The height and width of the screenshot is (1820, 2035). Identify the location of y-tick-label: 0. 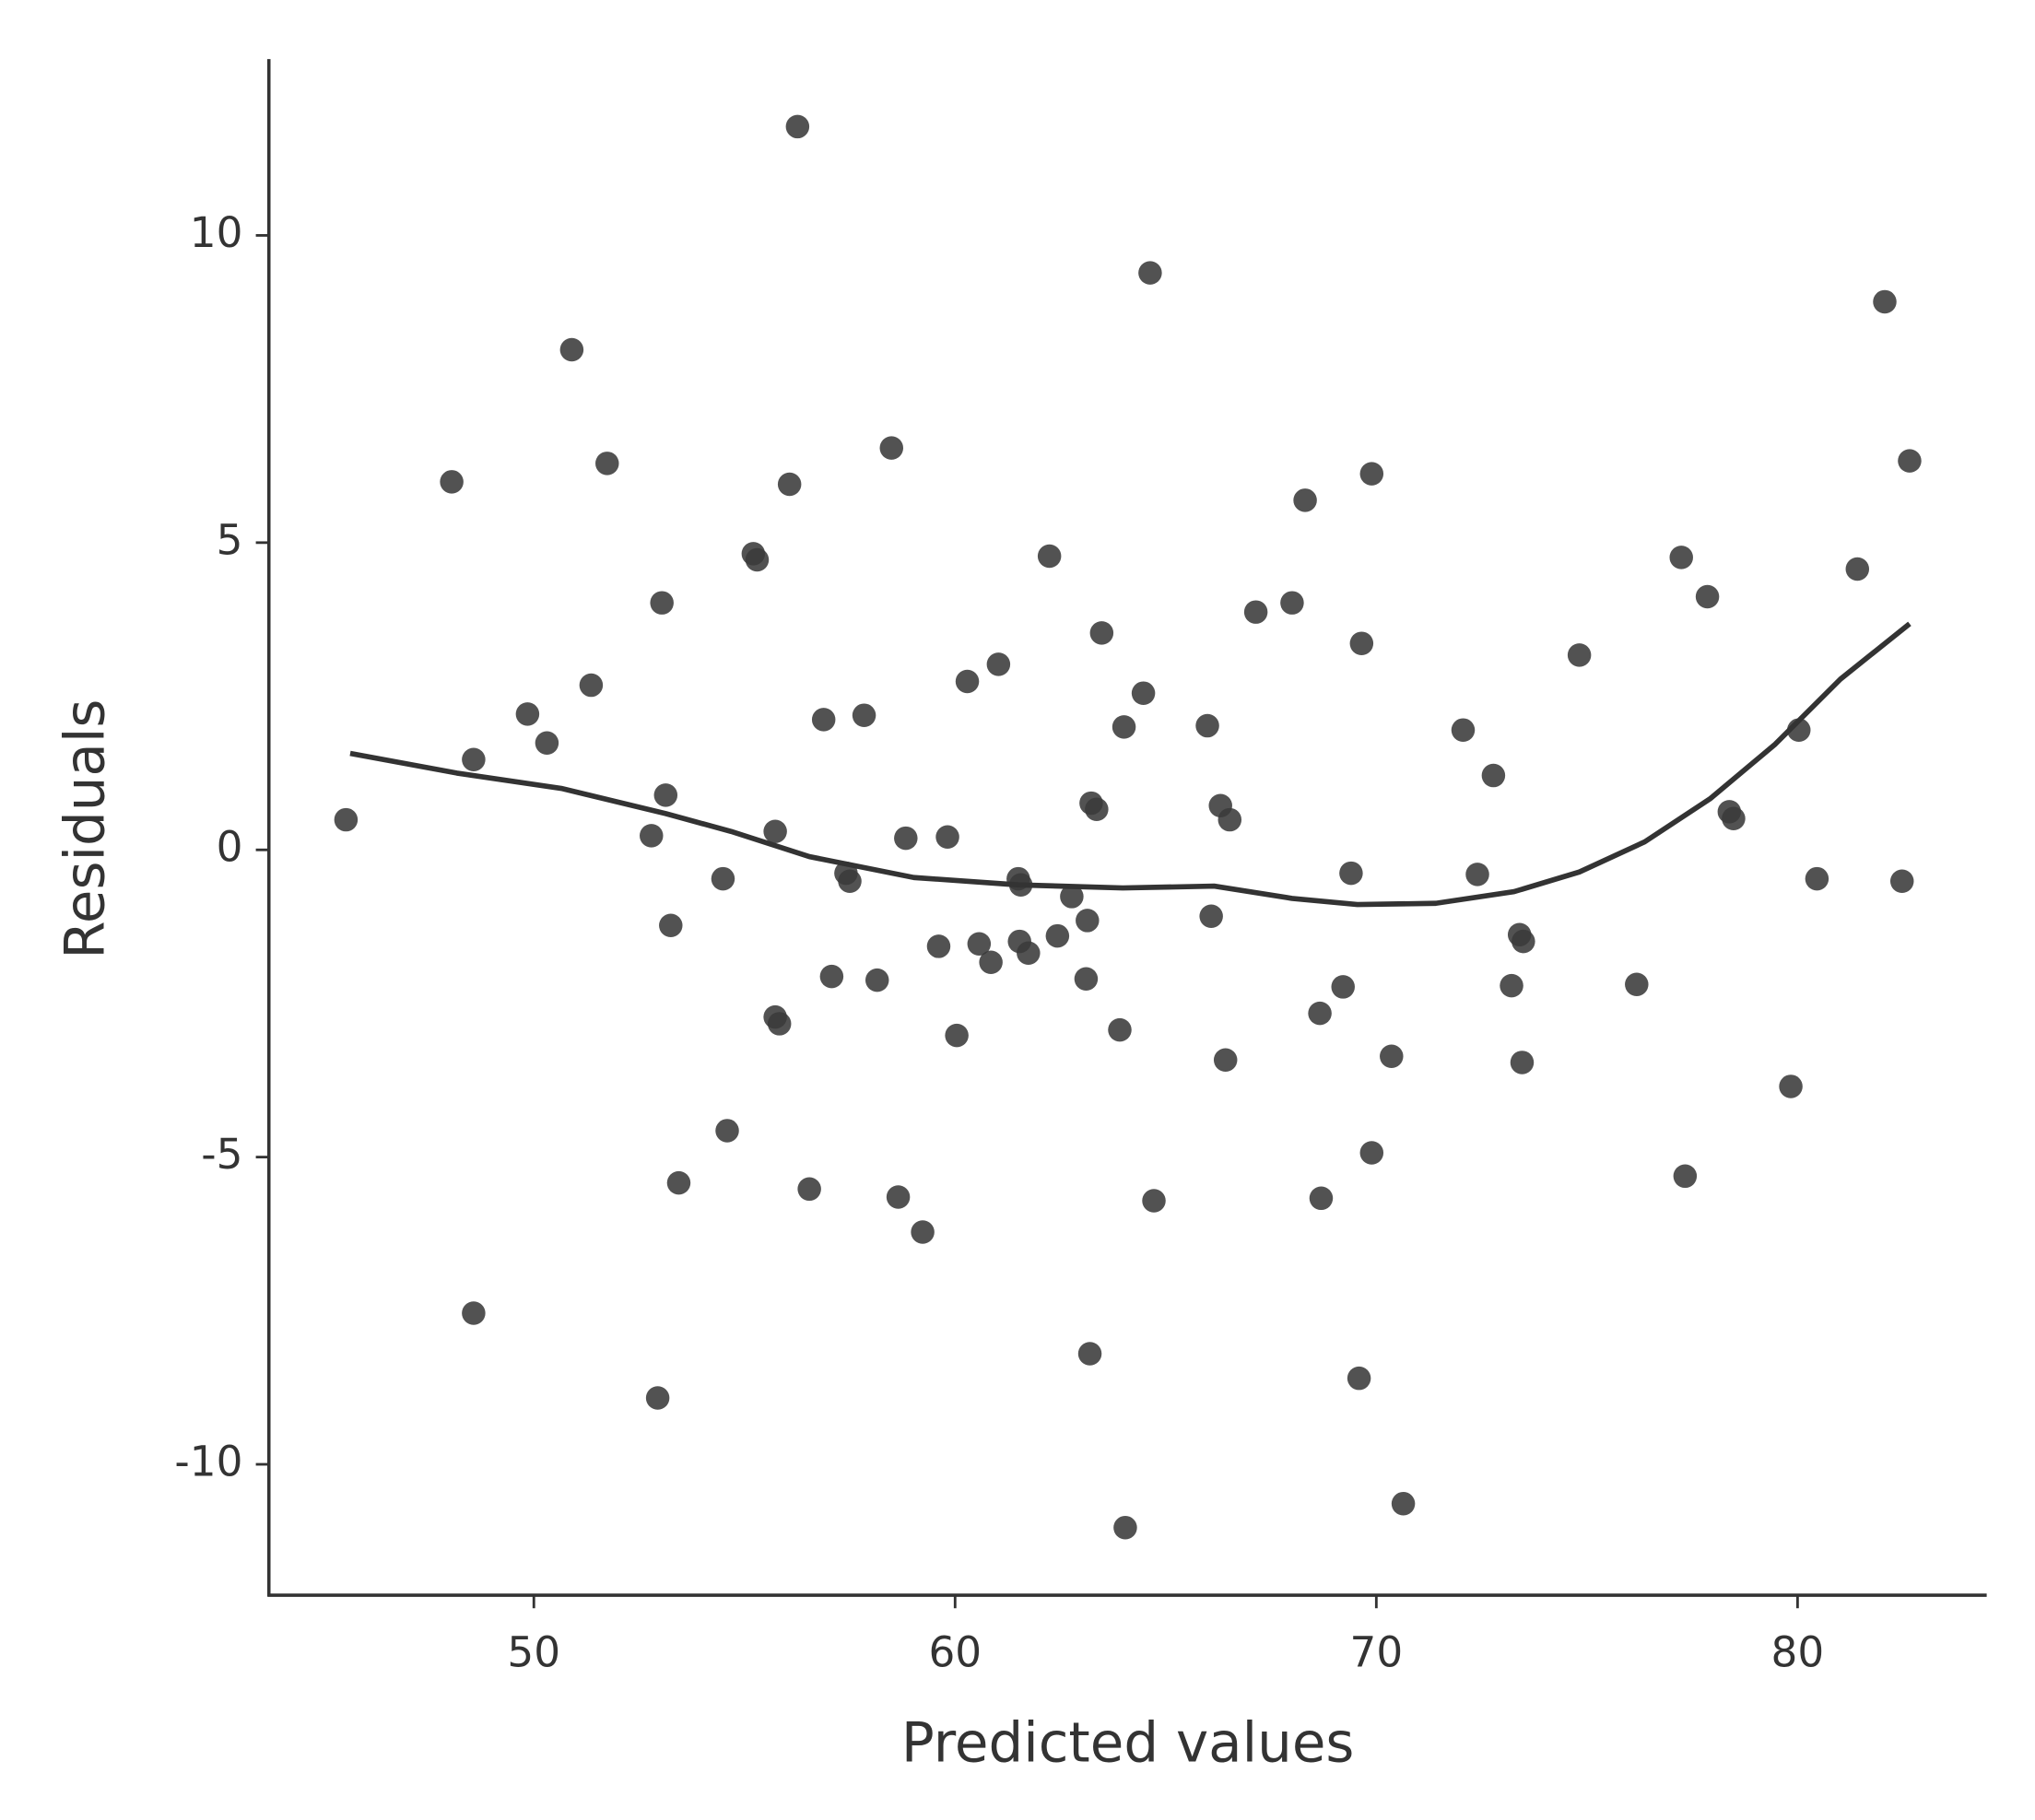
(230, 847).